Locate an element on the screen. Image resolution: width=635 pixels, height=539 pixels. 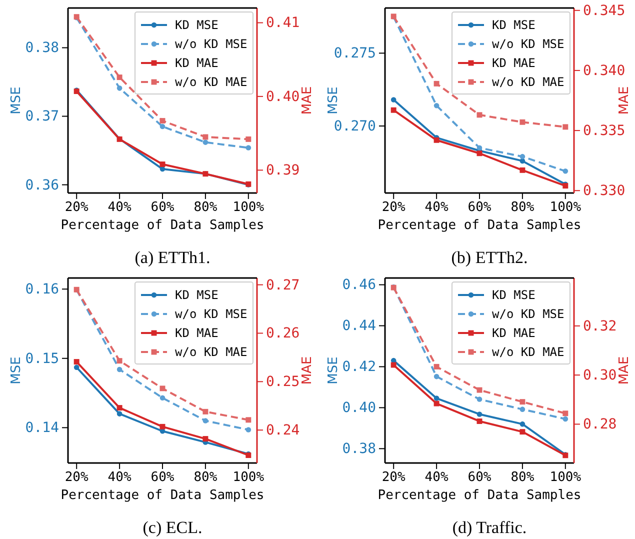
y-tick-label: 0.42 is located at coordinates (359, 367).